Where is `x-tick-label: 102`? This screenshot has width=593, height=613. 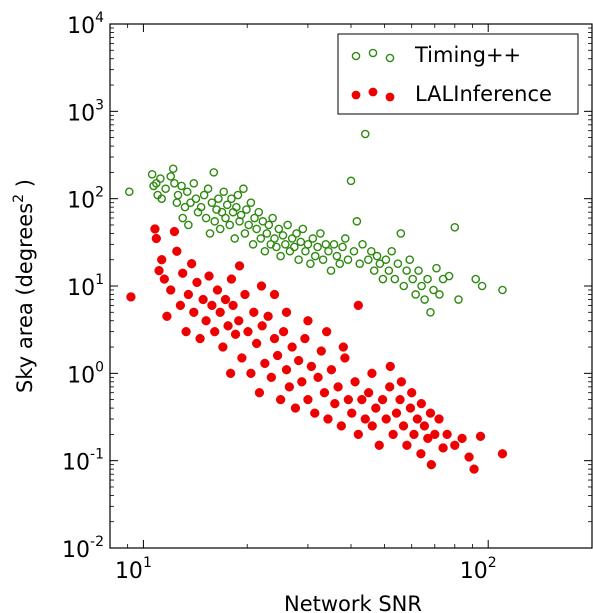
x-tick-label: 102 is located at coordinates (478, 569).